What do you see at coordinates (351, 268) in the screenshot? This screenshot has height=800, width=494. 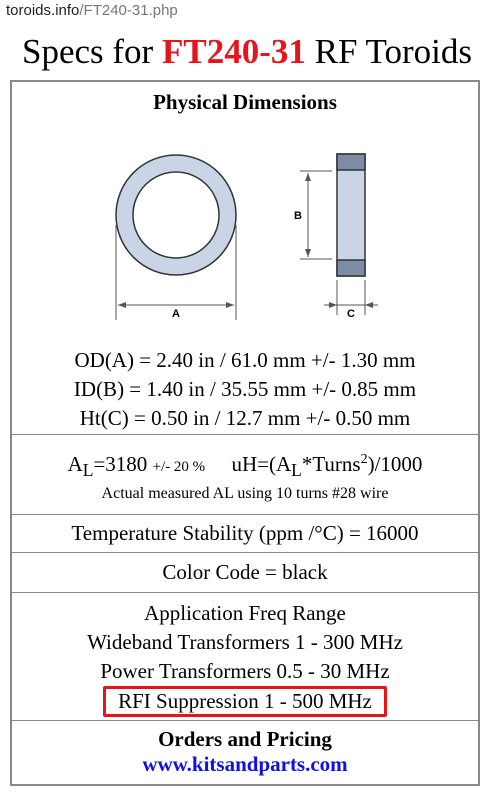 I see `toroid-side-bottom` at bounding box center [351, 268].